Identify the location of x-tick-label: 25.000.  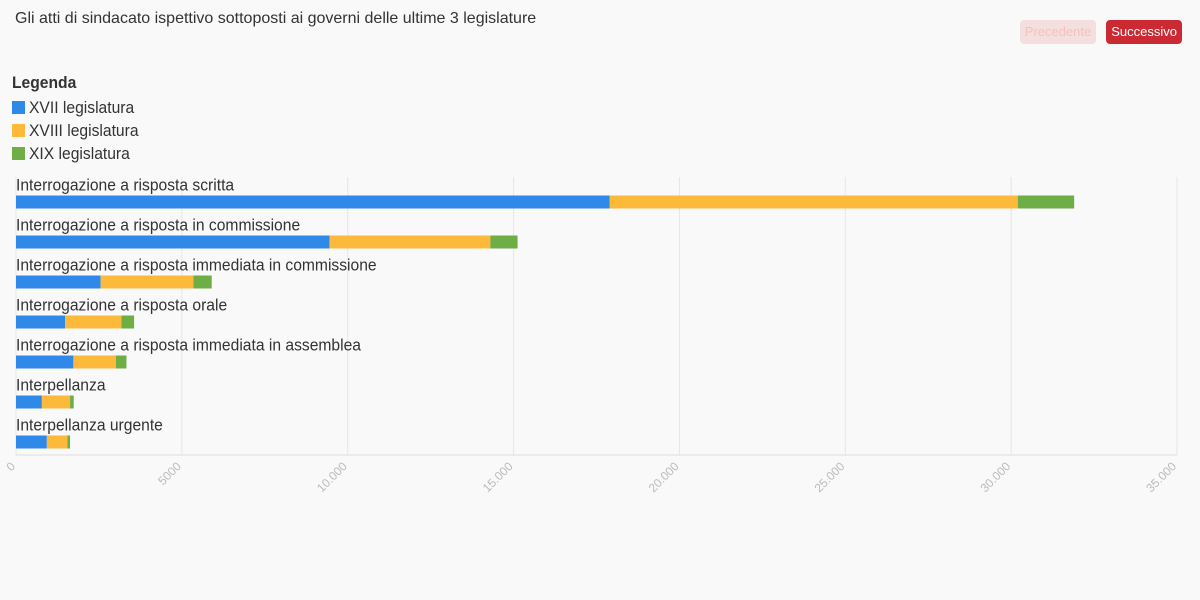
(830, 477).